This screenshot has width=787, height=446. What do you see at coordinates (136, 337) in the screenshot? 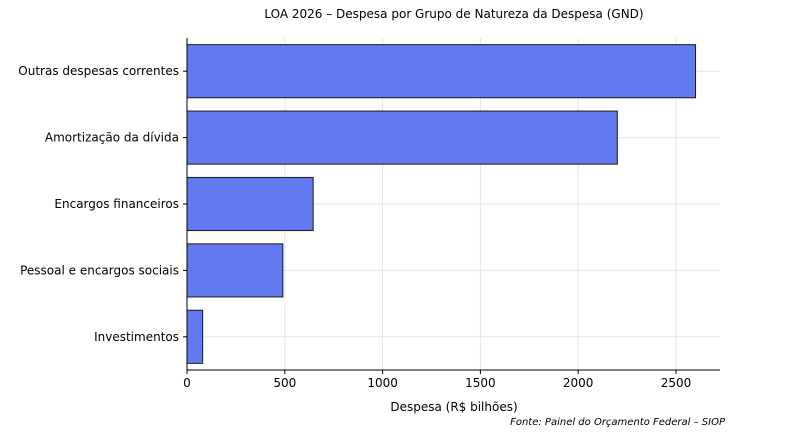
I see `category-label: Investimentos` at bounding box center [136, 337].